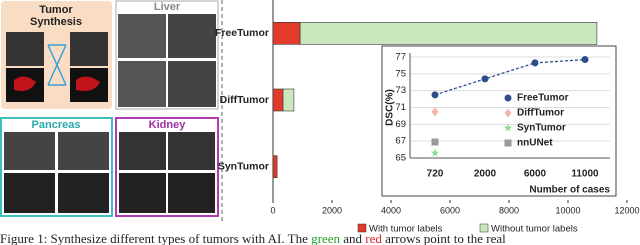 This screenshot has height=245, width=640. Describe the element at coordinates (444, 238) in the screenshot. I see `caption-part: arrows point to the real` at that location.